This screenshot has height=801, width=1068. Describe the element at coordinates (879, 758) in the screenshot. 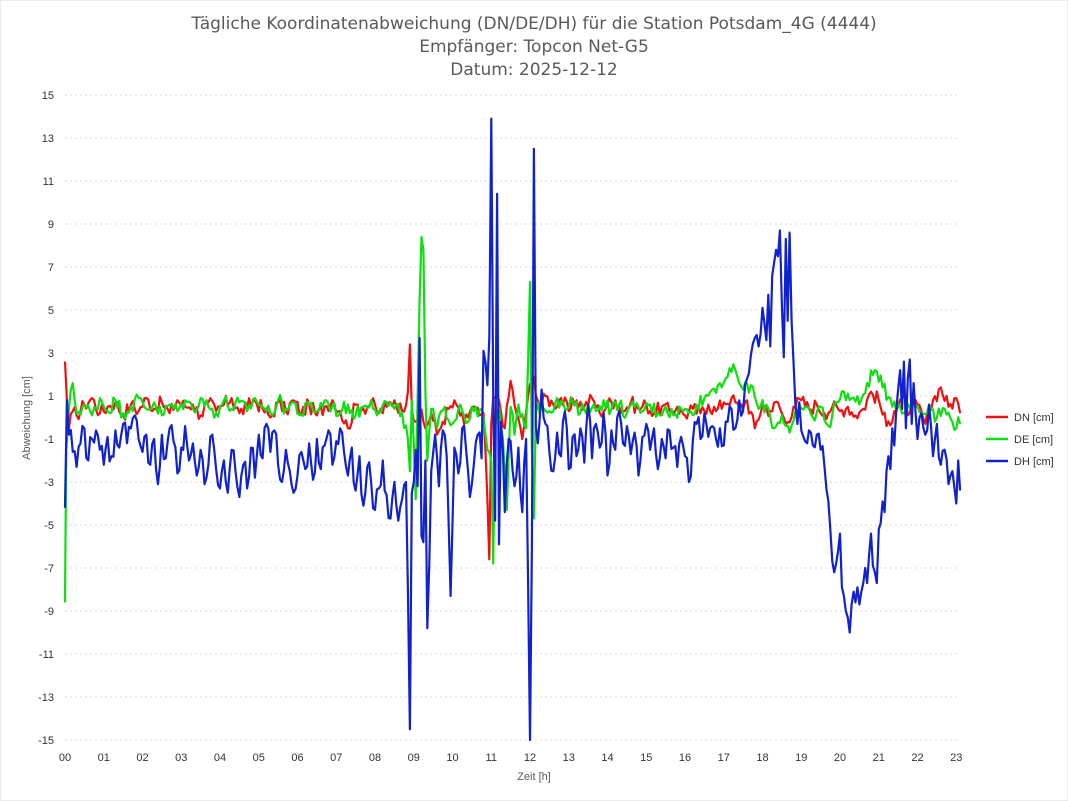

I see `x-tick-label: 21` at that location.